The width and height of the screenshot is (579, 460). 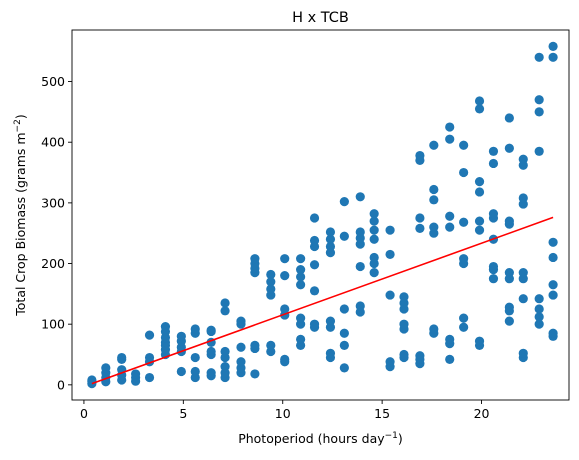 I want to click on y-axis-ticks: 0 100 200 300 400 500, so click(x=56, y=233).